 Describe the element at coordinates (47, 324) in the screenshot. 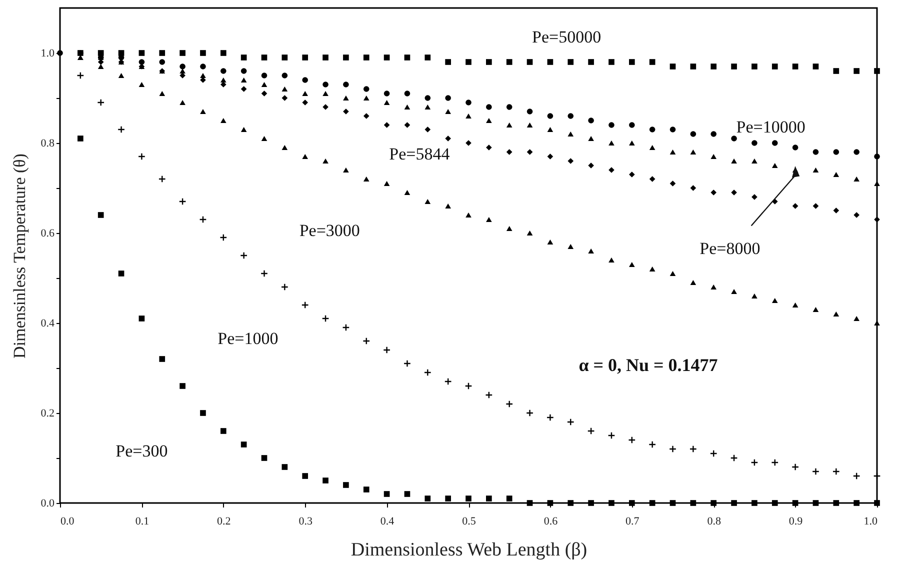

I see `y-tick-label: 0.4` at that location.